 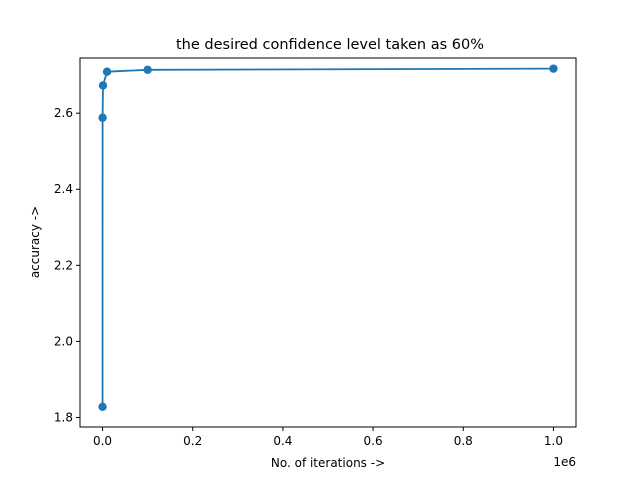 What do you see at coordinates (192, 441) in the screenshot?
I see `x-tick-label: 0.2` at bounding box center [192, 441].